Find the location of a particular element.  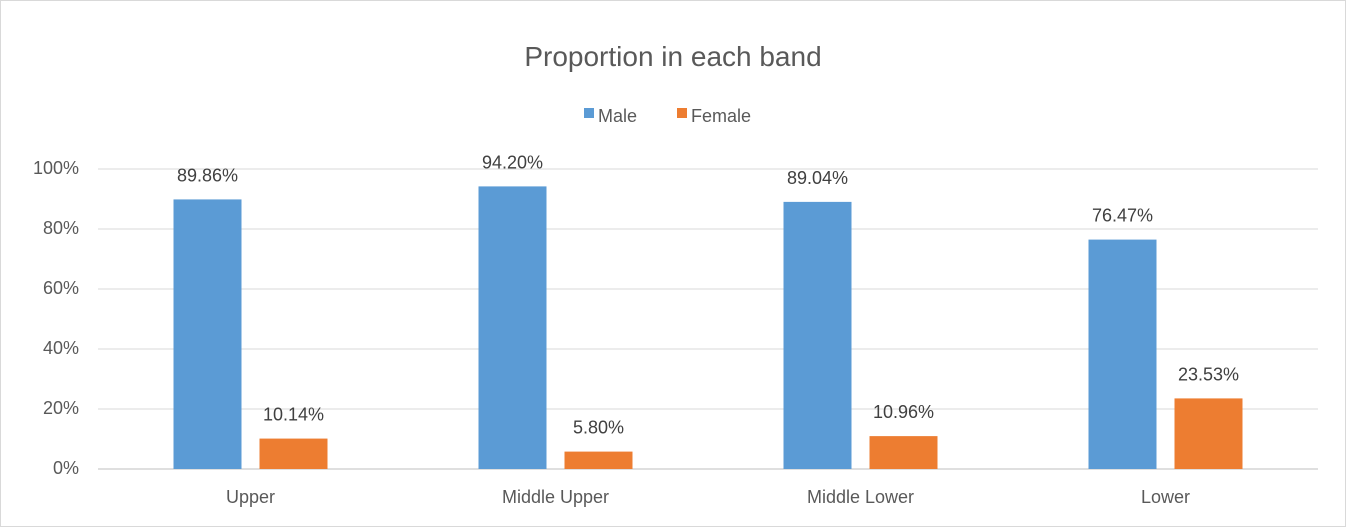

y-tick-label: 0% is located at coordinates (66, 468).